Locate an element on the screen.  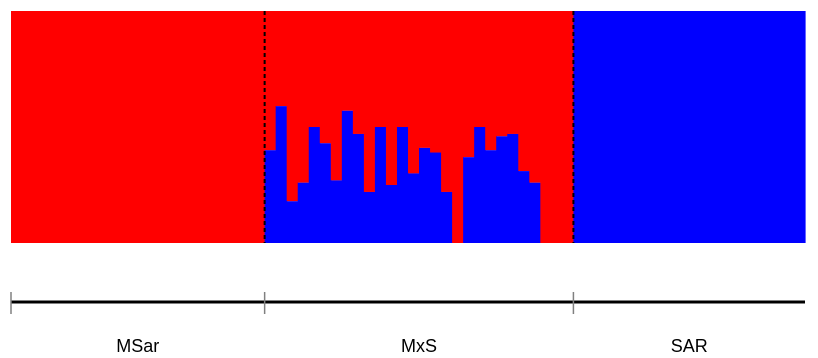
group-ticks is located at coordinates (292, 303).